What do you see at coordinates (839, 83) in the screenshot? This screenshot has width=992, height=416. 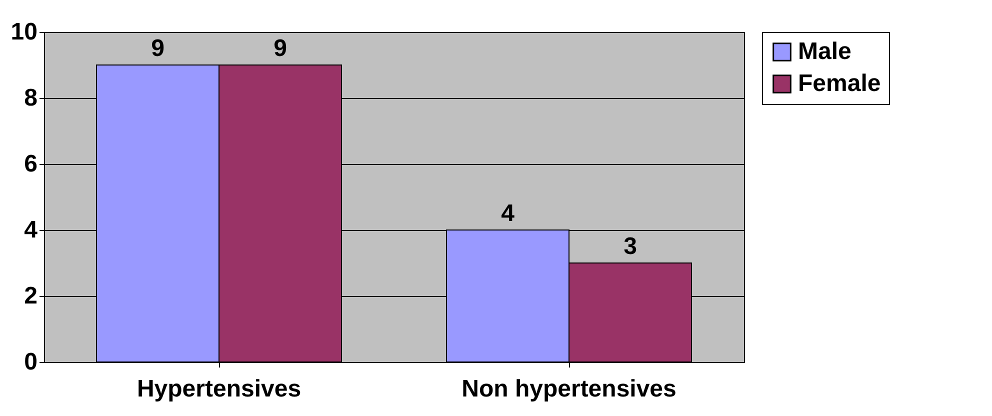 I see `legend-label: Female` at bounding box center [839, 83].